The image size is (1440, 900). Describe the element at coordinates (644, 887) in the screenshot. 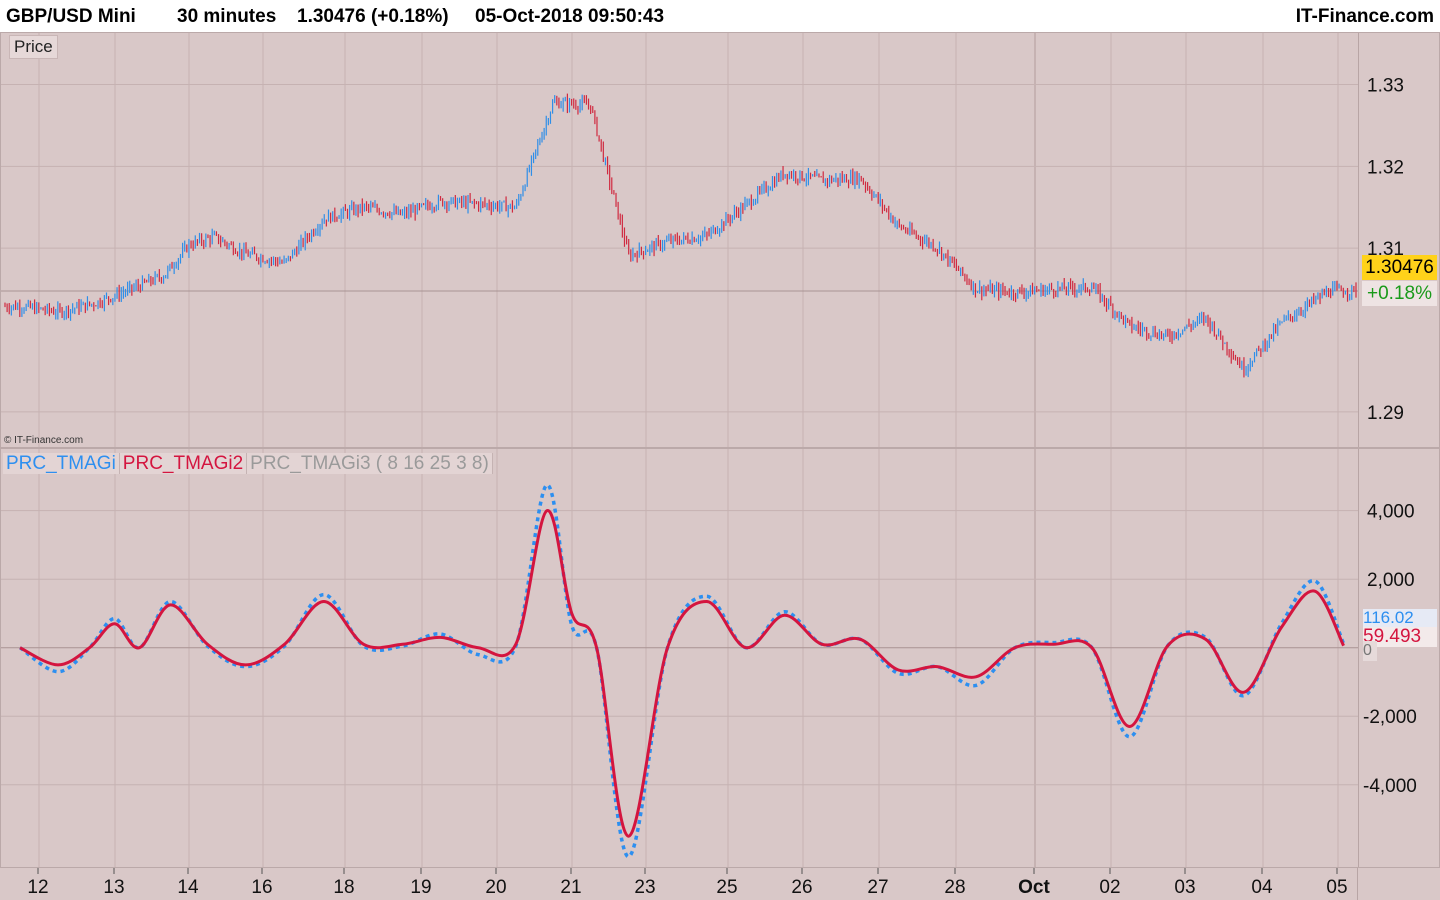

I see `x-tick-8: 23` at that location.